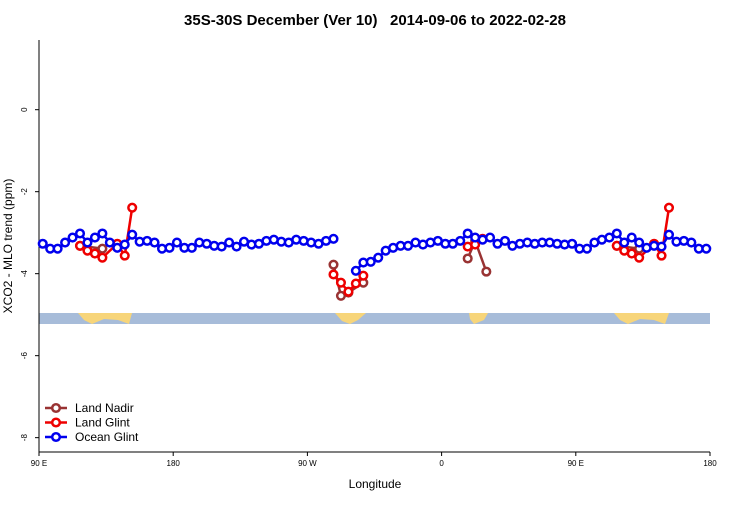 This screenshot has height=505, width=750. Describe the element at coordinates (24, 356) in the screenshot. I see `y-tick-label: -6` at that location.